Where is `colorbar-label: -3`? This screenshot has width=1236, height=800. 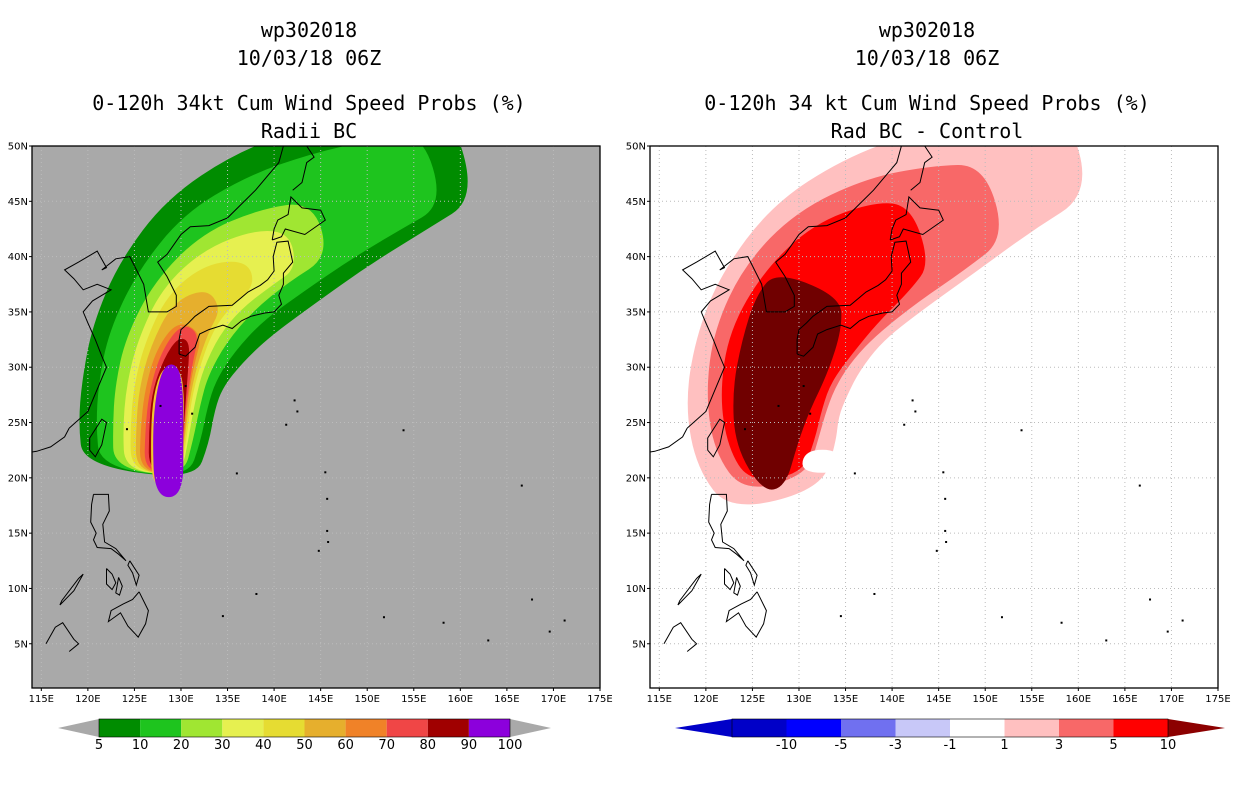 colorbar-label: -3 is located at coordinates (895, 745).